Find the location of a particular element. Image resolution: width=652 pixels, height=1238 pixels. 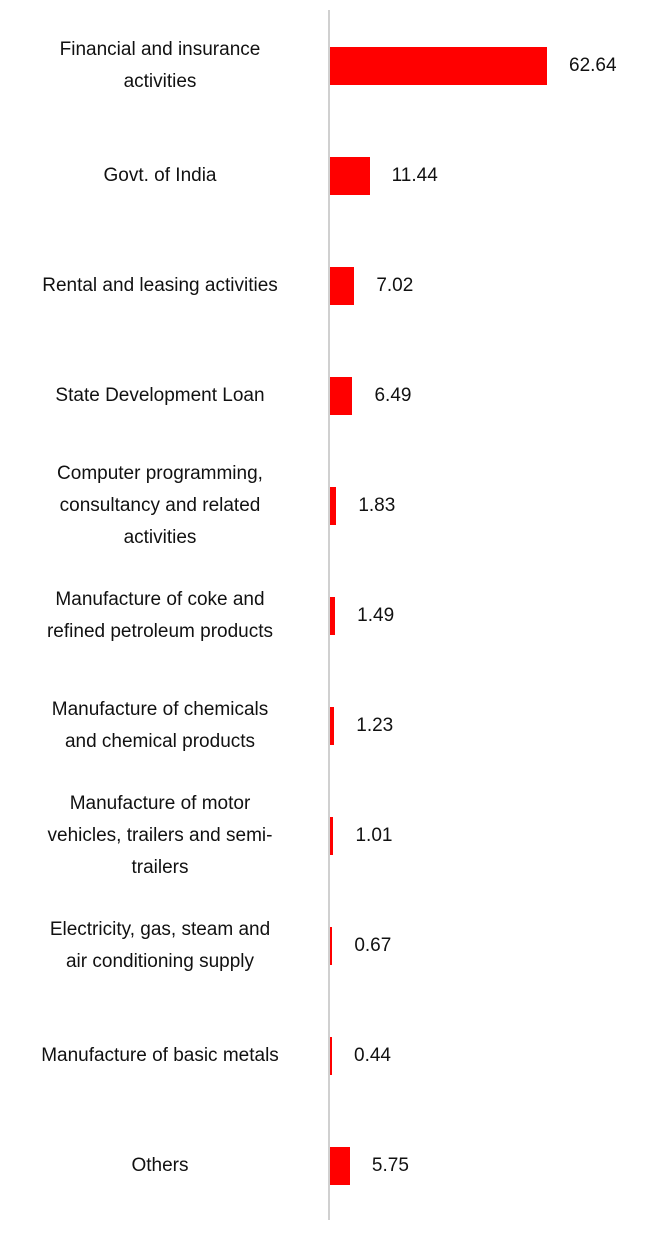

value-label: 5.75 is located at coordinates (390, 1165).